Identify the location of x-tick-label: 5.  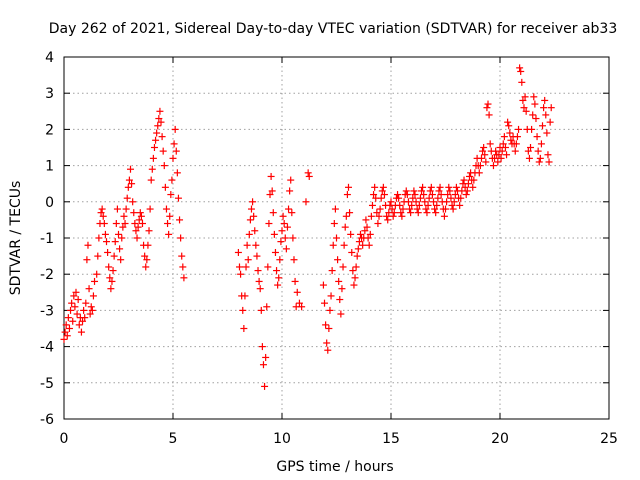
(173, 439).